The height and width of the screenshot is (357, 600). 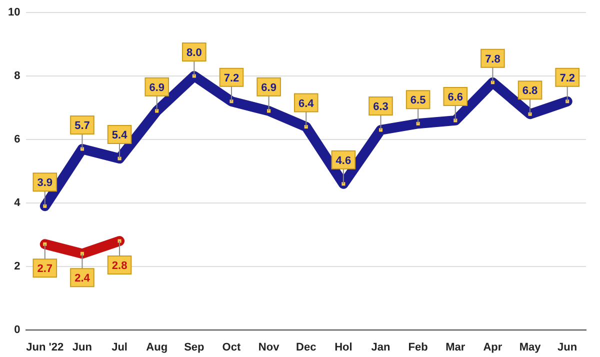 What do you see at coordinates (45, 183) in the screenshot?
I see `data-label: 3.9` at bounding box center [45, 183].